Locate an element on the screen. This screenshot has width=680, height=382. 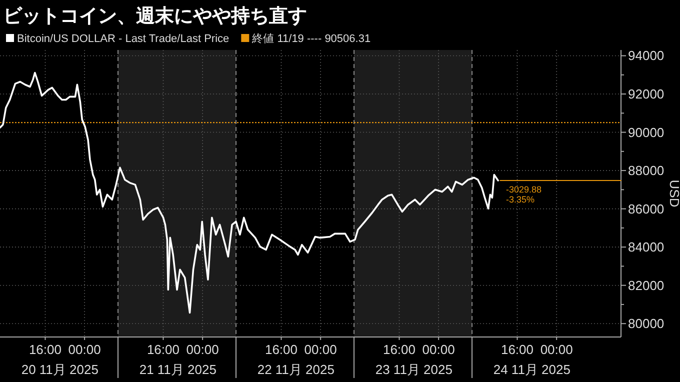
y-tick-label: 84000 is located at coordinates (646, 247).